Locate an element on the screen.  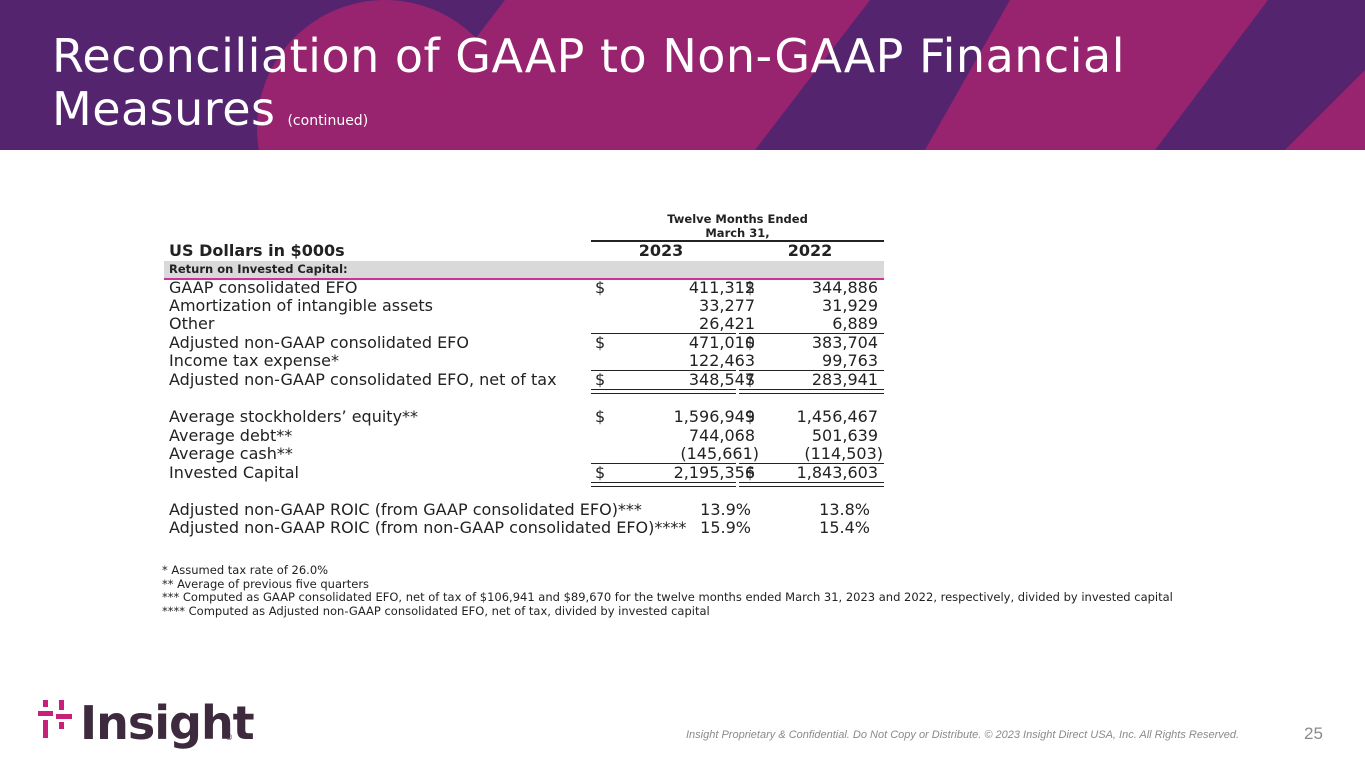
value-2022: 6,889 is located at coordinates (855, 323).